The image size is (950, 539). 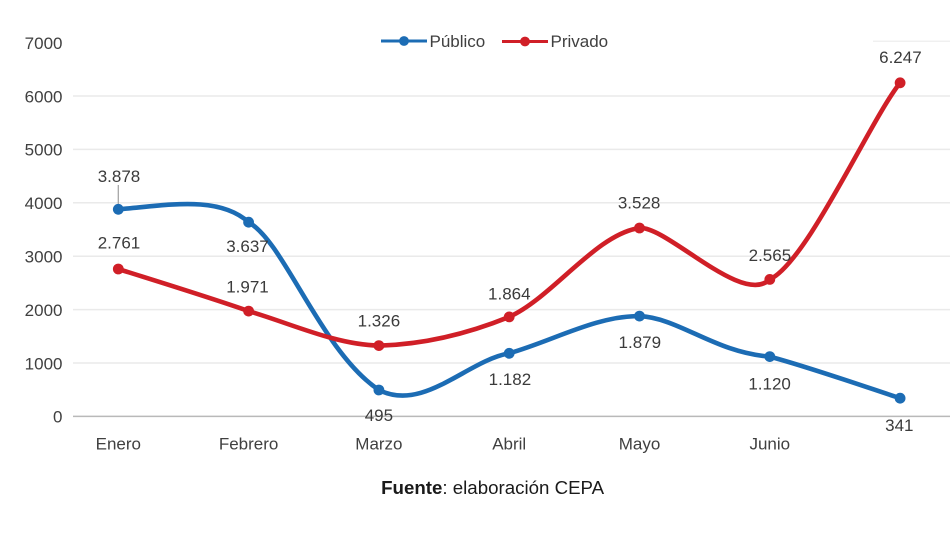 I want to click on svg-text: 3000, so click(x=44, y=257).